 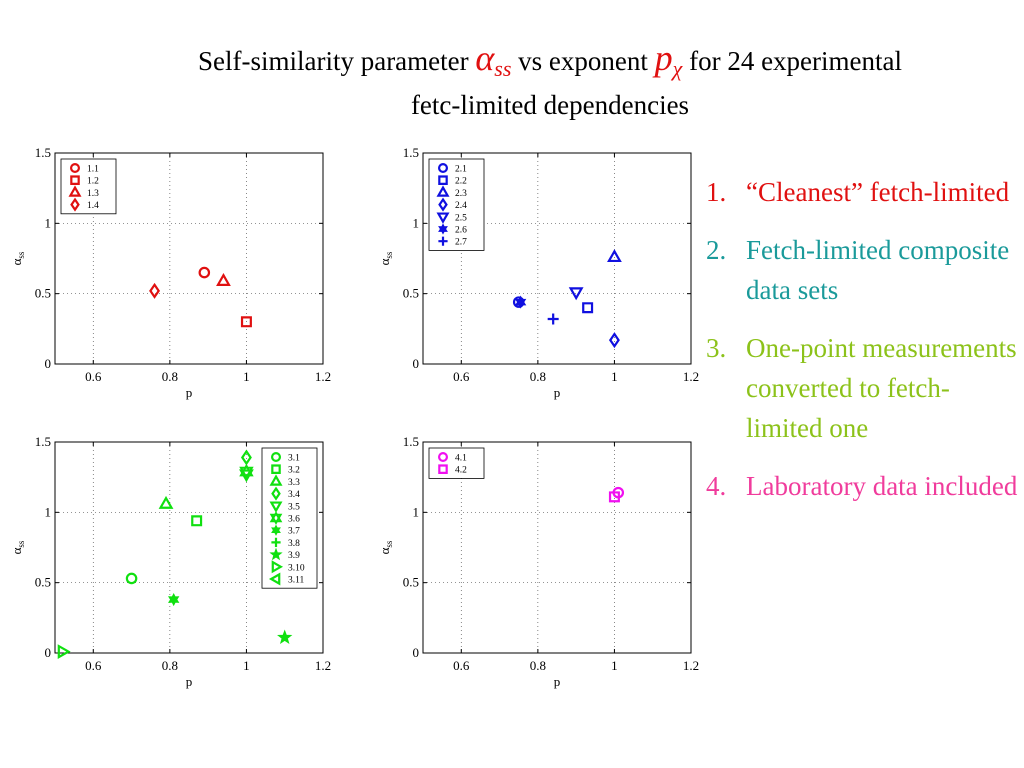 I want to click on legend-label: 3.5, so click(x=294, y=507).